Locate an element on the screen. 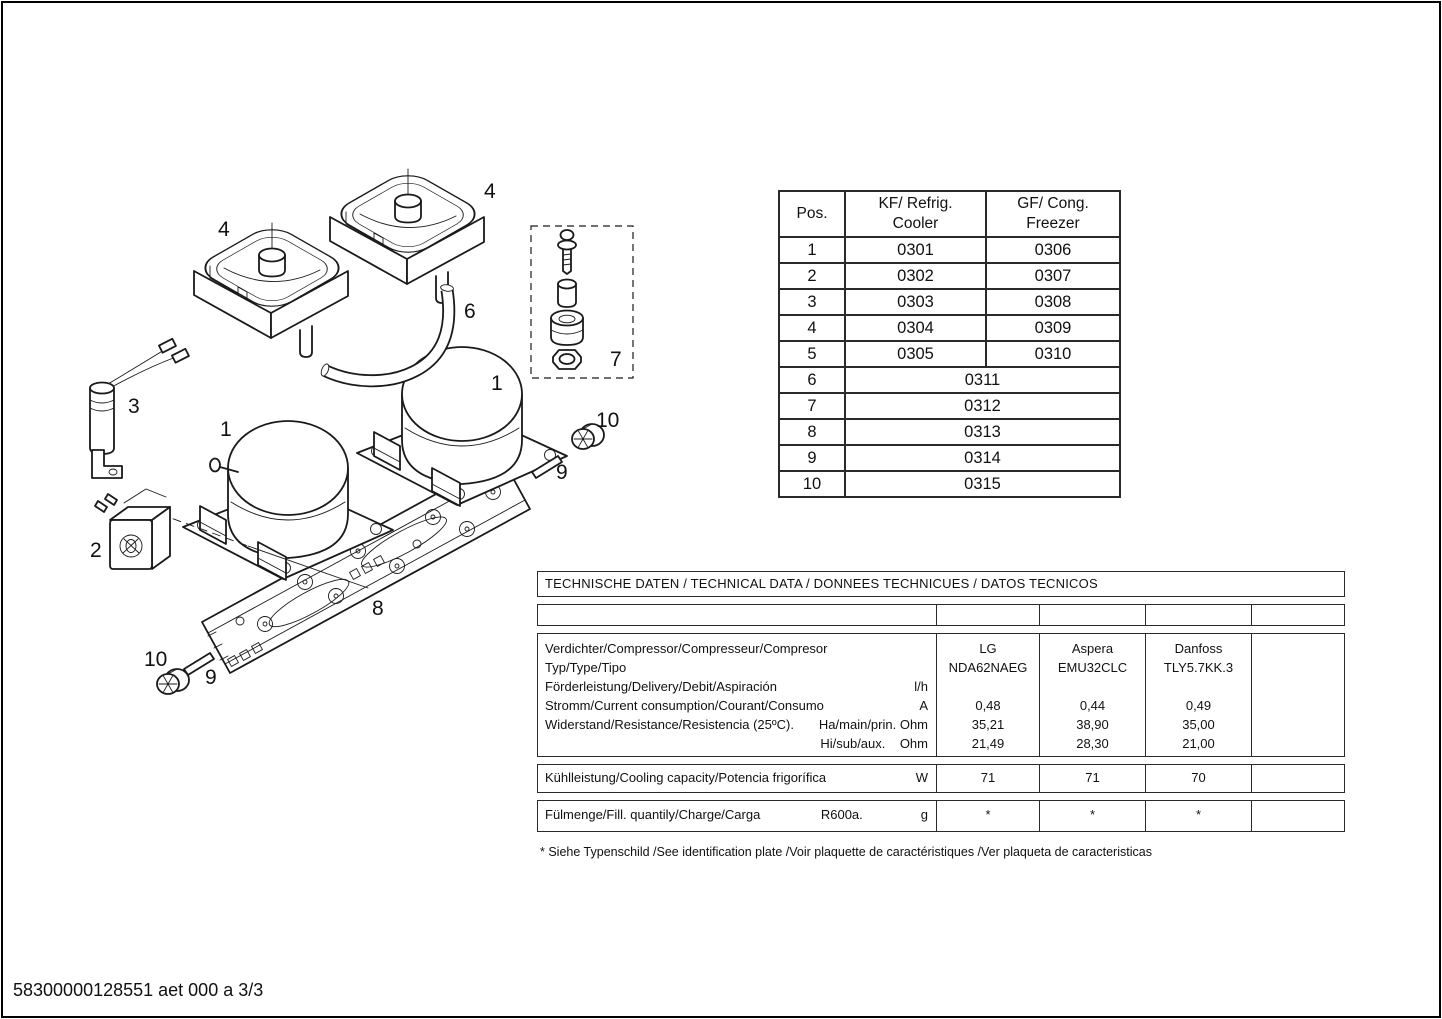 The width and height of the screenshot is (1442, 1019). spec-value: 38,90 is located at coordinates (1092, 724).